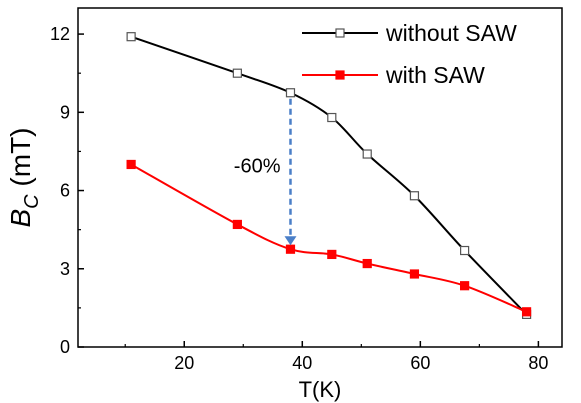  I want to click on x-tick-label: 60, so click(420, 363).